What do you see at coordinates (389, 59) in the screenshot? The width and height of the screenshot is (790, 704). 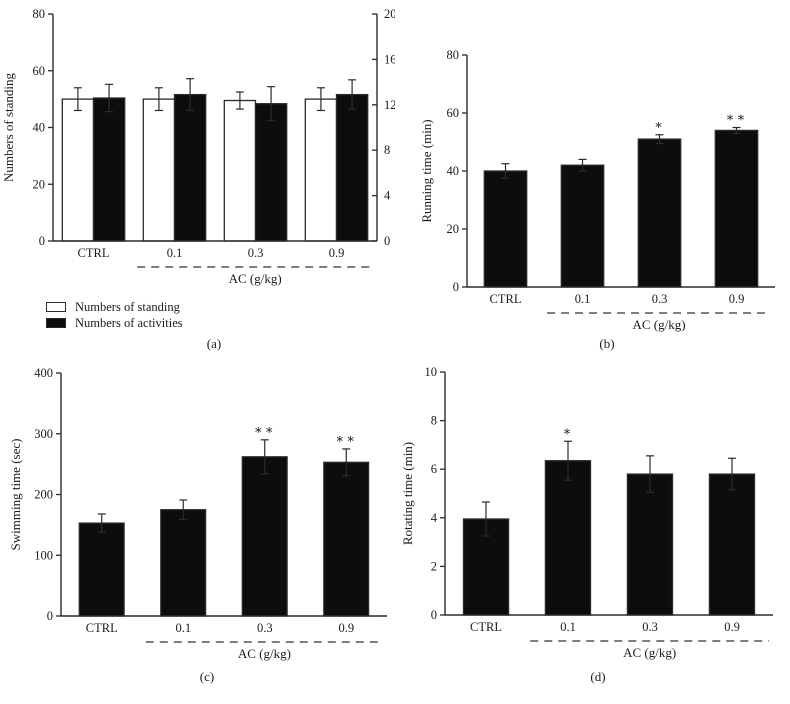 I see `y-tick-label-right: 16` at bounding box center [389, 59].